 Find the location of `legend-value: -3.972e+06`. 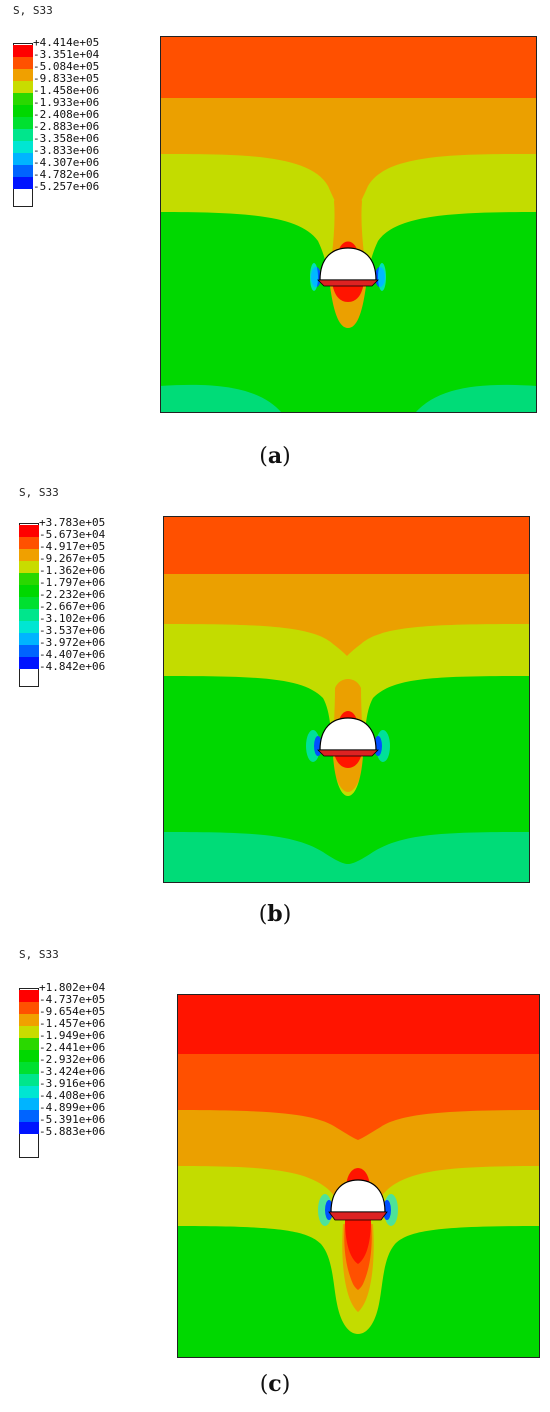

legend-value: -3.972e+06 is located at coordinates (72, 642).